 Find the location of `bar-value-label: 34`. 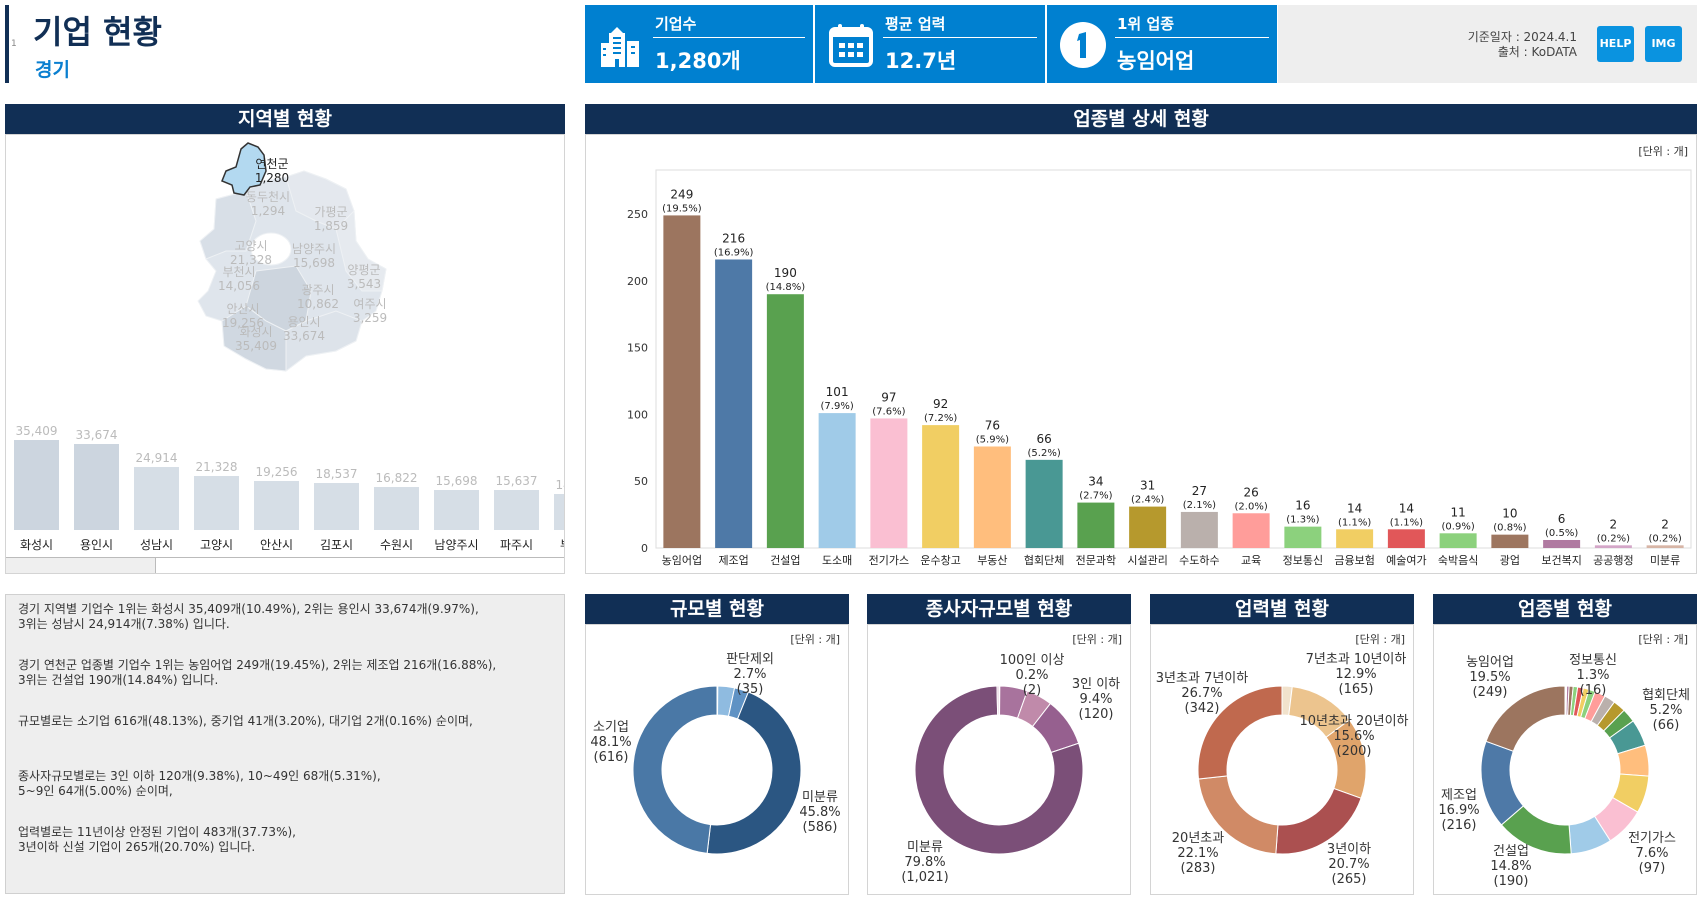

bar-value-label: 34 is located at coordinates (1095, 482).